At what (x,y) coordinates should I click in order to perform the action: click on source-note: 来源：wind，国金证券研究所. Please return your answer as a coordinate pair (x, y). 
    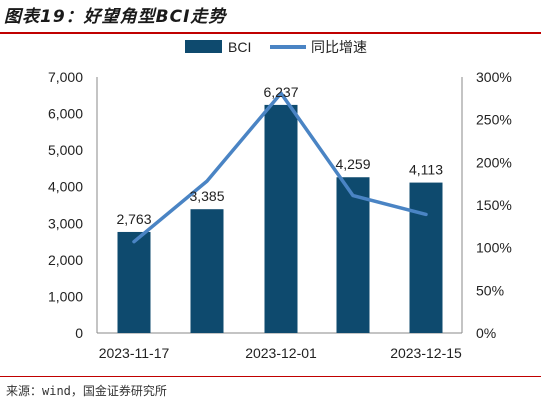
    Looking at the image, I should click on (86, 391).